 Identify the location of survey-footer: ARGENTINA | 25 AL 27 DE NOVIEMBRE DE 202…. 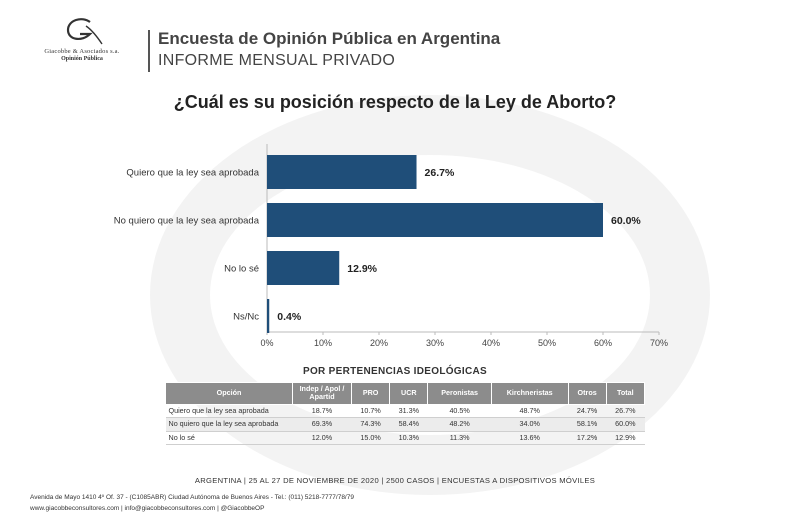
(395, 480).